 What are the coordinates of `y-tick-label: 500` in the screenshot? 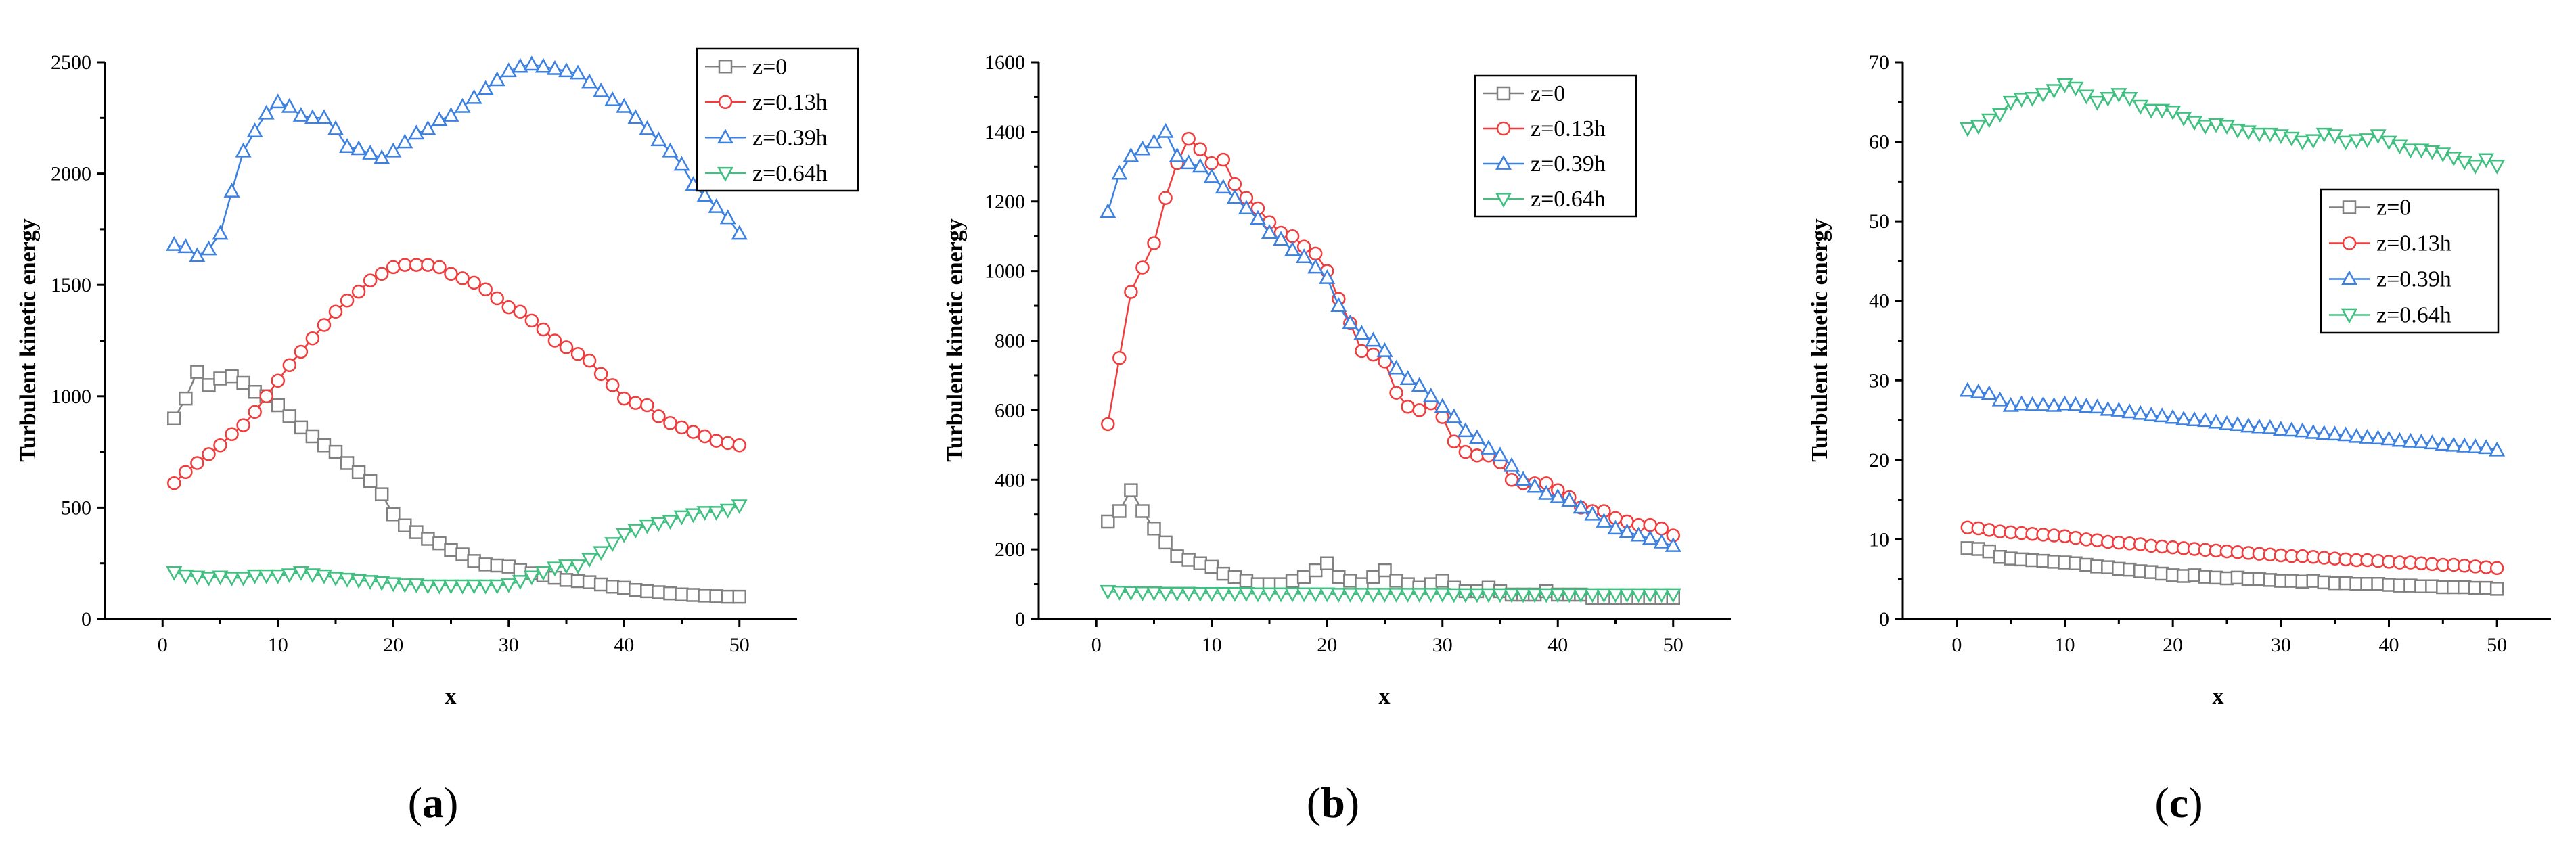 It's located at (76, 508).